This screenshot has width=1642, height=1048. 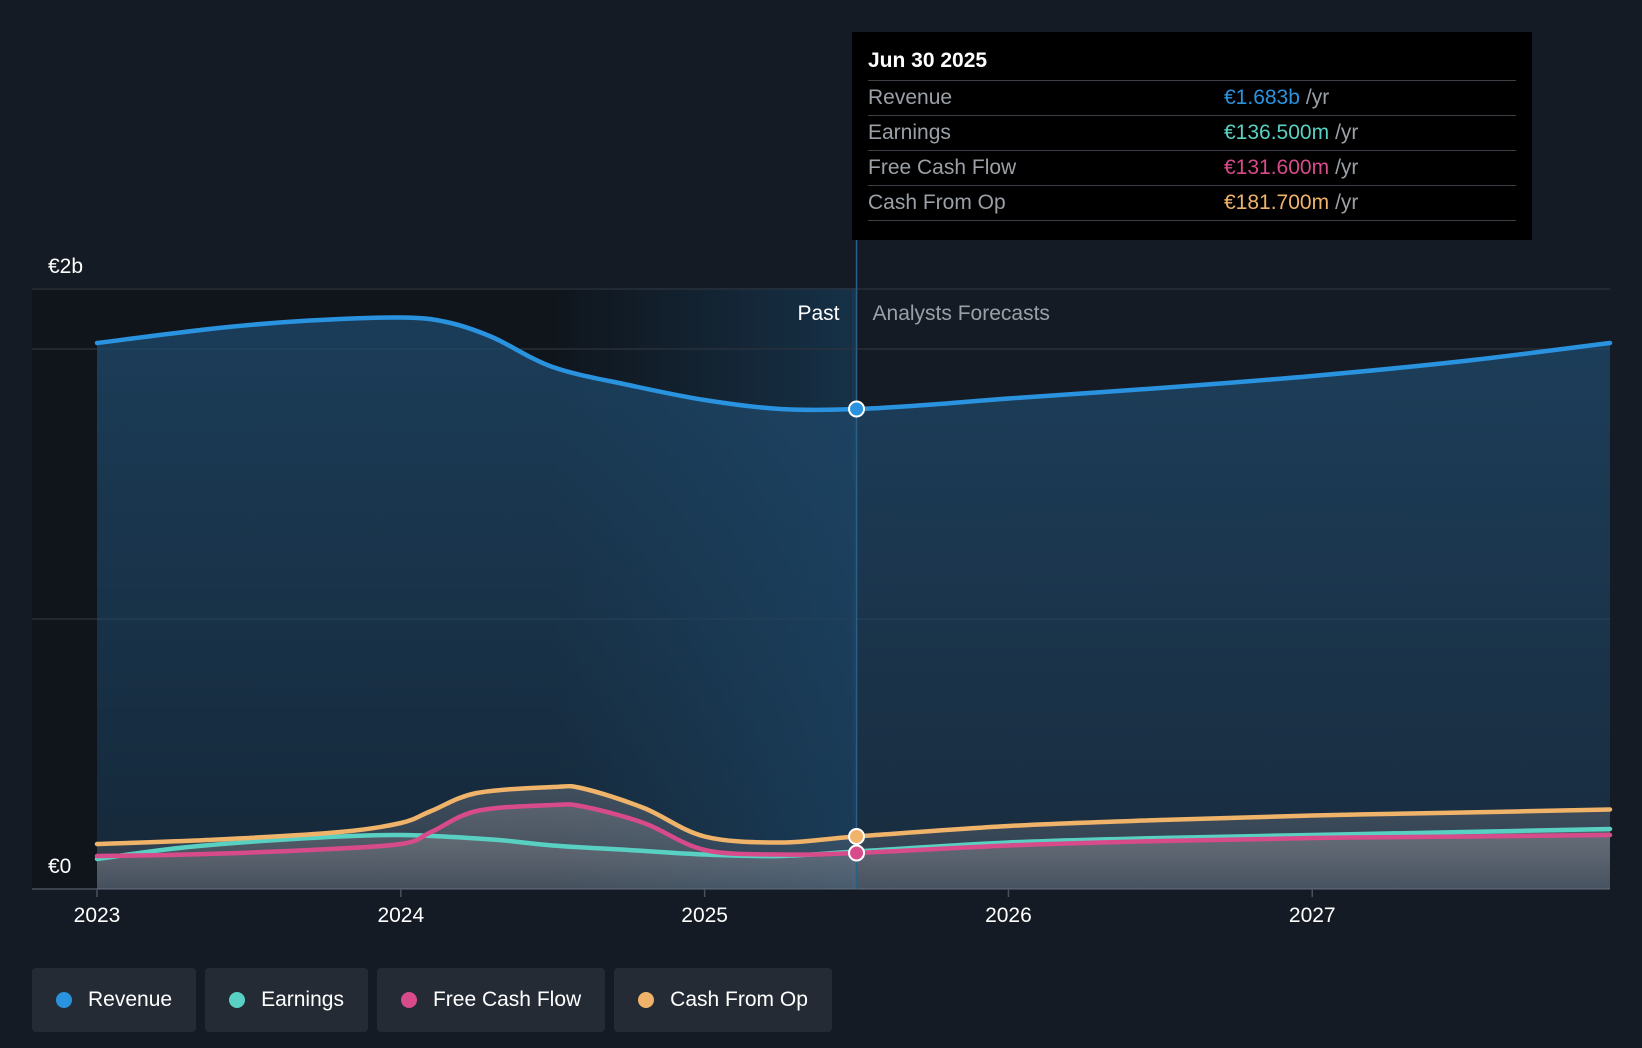 I want to click on tooltip-row-value: €136.500m, so click(x=1277, y=132).